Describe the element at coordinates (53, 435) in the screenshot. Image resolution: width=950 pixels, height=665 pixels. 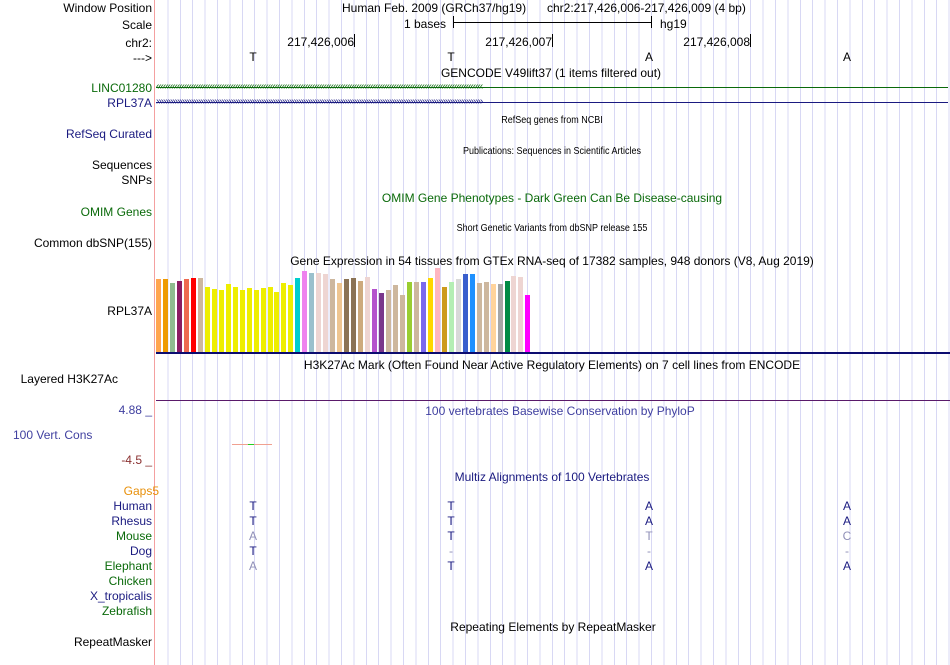
I see `phylop-label: 100 Vert. Cons` at that location.